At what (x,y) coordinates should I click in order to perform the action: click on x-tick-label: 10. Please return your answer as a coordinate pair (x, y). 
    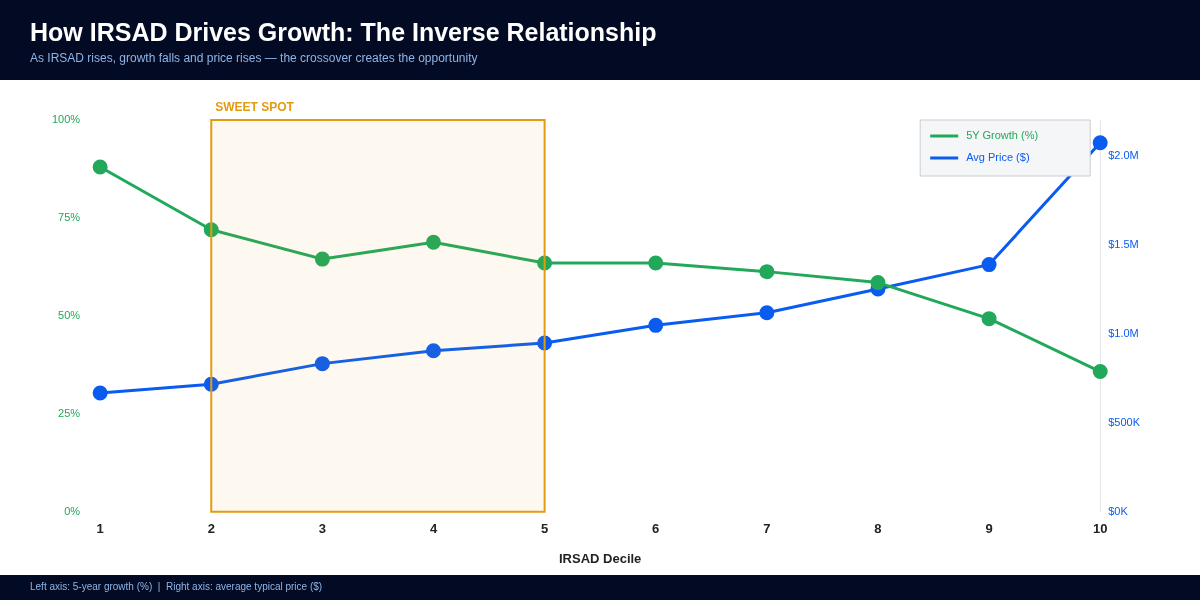
    Looking at the image, I should click on (1100, 529).